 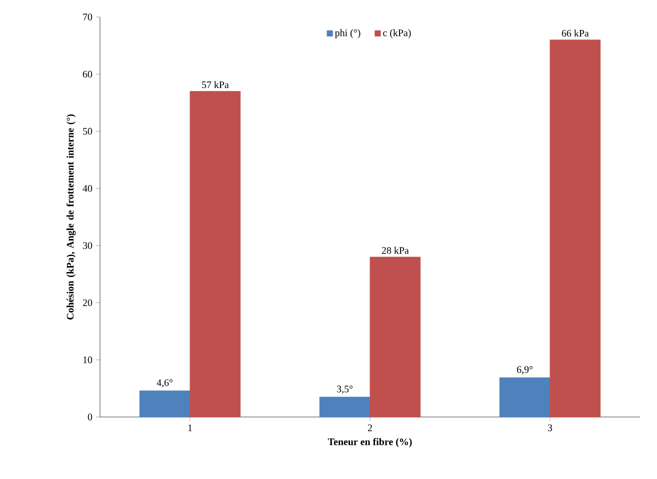 What do you see at coordinates (347, 33) in the screenshot?
I see `legend-label: phi (°)` at bounding box center [347, 33].